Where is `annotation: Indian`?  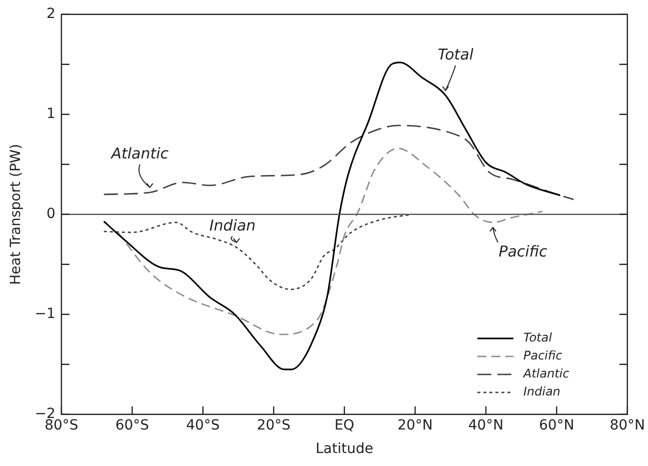
annotation: Indian is located at coordinates (232, 225).